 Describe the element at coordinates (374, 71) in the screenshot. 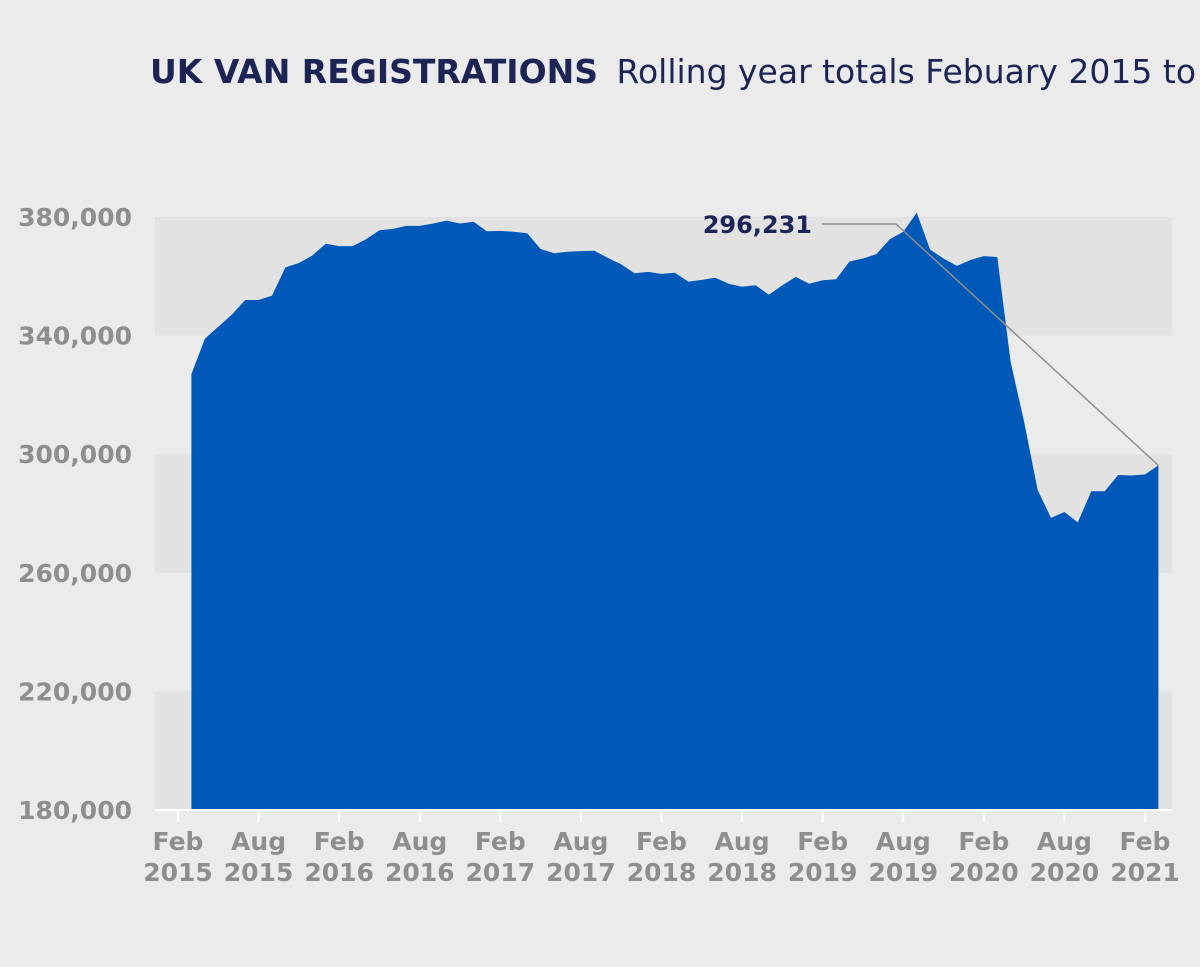

I see `chart-title-strong: UK VAN REGISTRATIONS` at that location.